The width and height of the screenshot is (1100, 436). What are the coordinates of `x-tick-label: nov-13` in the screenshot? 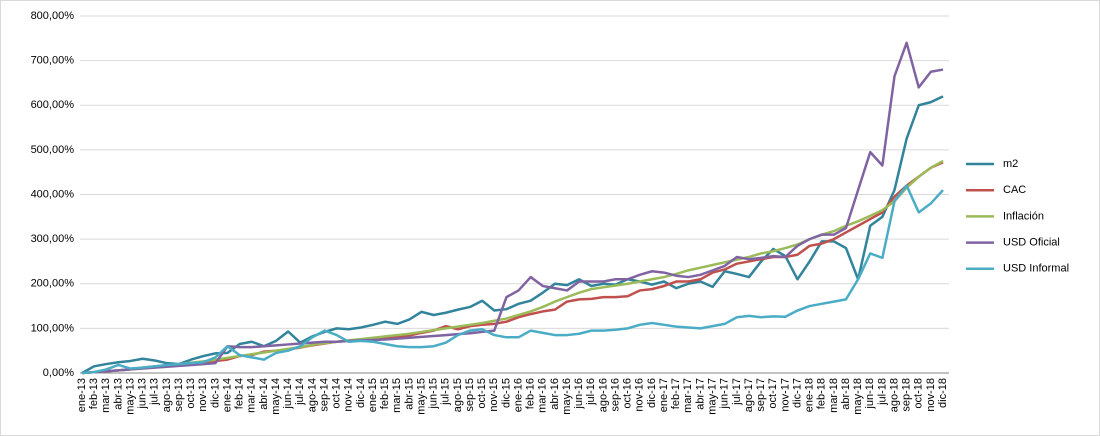 It's located at (203, 395).